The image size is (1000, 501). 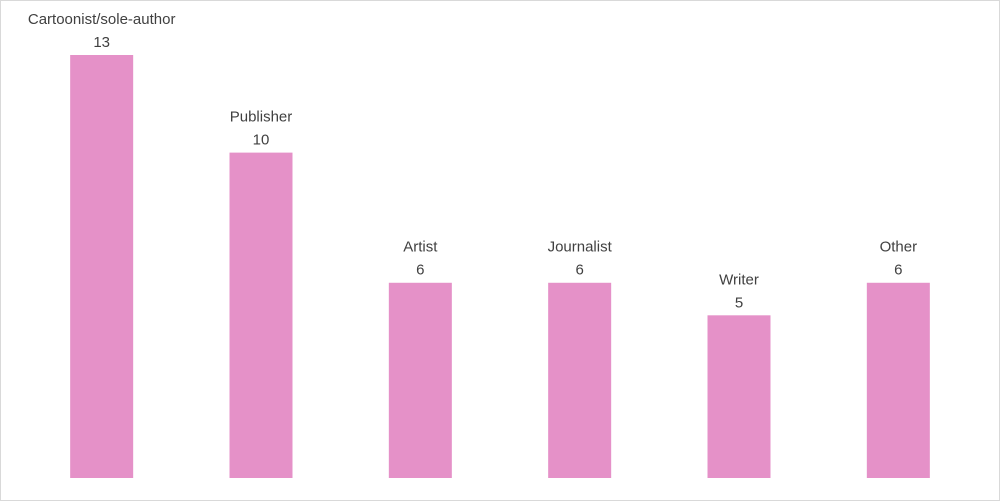 What do you see at coordinates (739, 302) in the screenshot?
I see `value-label: 5` at bounding box center [739, 302].